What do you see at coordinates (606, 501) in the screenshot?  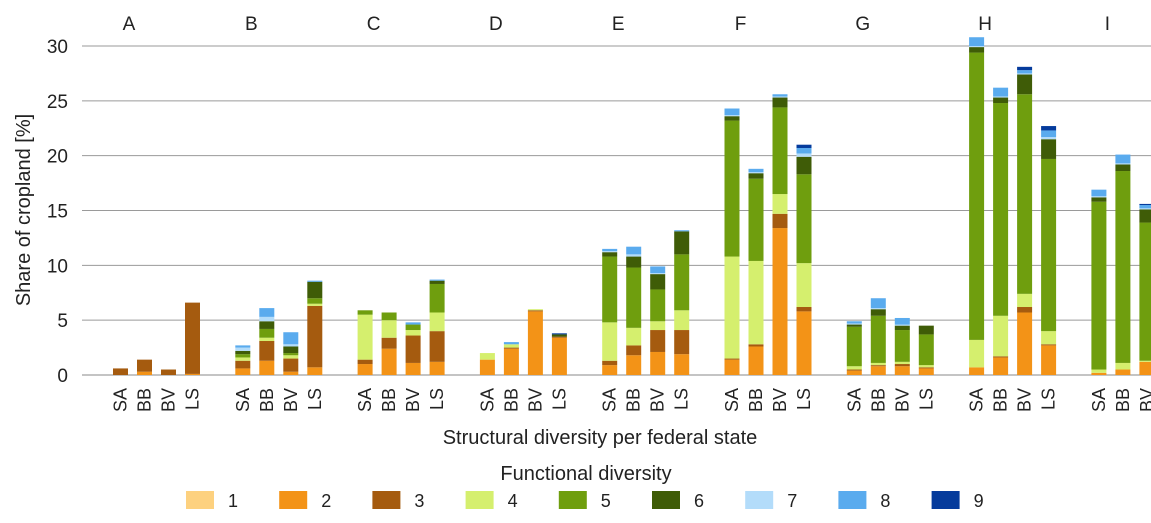 I see `legend-label-5: 5` at bounding box center [606, 501].